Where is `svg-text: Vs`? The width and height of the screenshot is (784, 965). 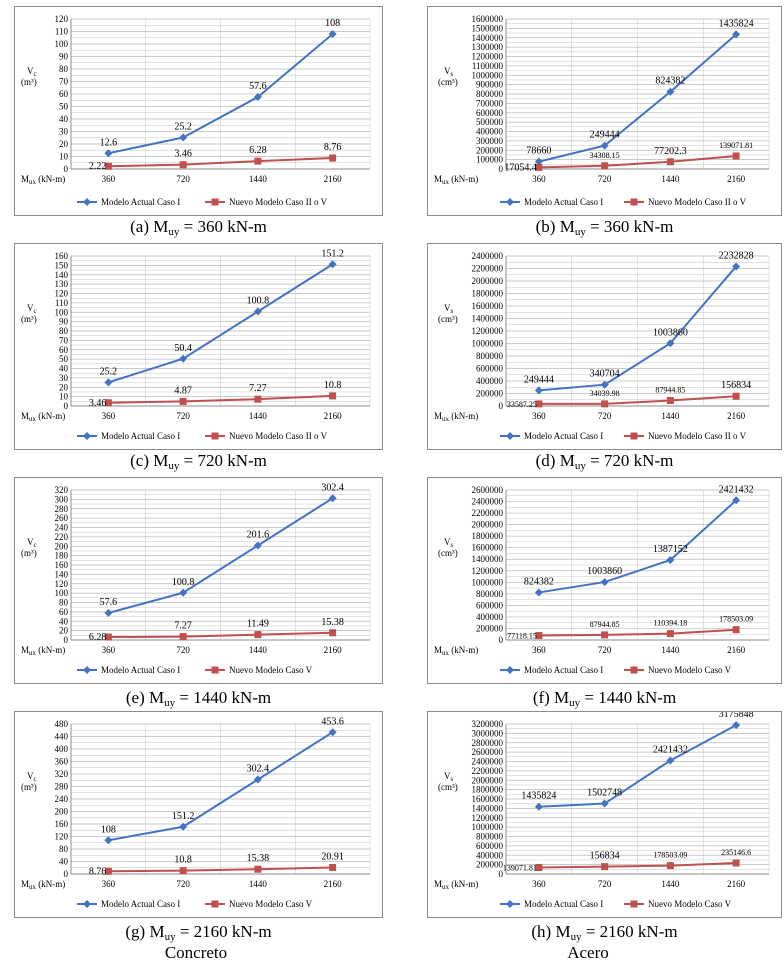
svg-text: Vs is located at coordinates (449, 543).